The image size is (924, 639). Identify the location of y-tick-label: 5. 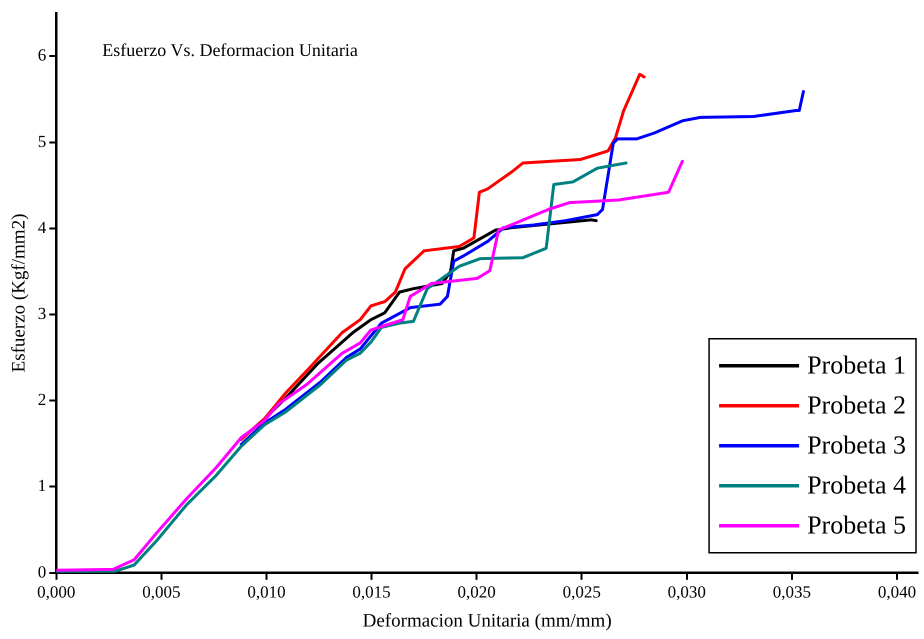
(42, 141).